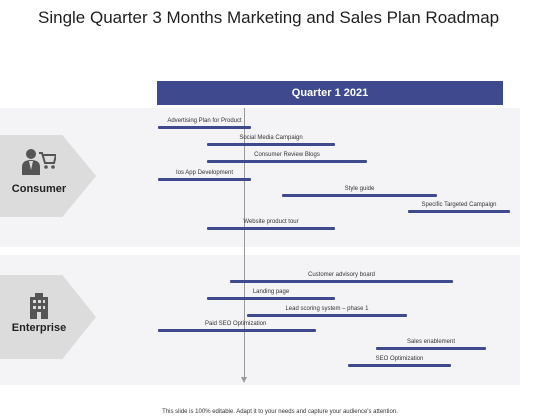 The height and width of the screenshot is (420, 560). I want to click on task-landing-page: Landing page, so click(271, 293).